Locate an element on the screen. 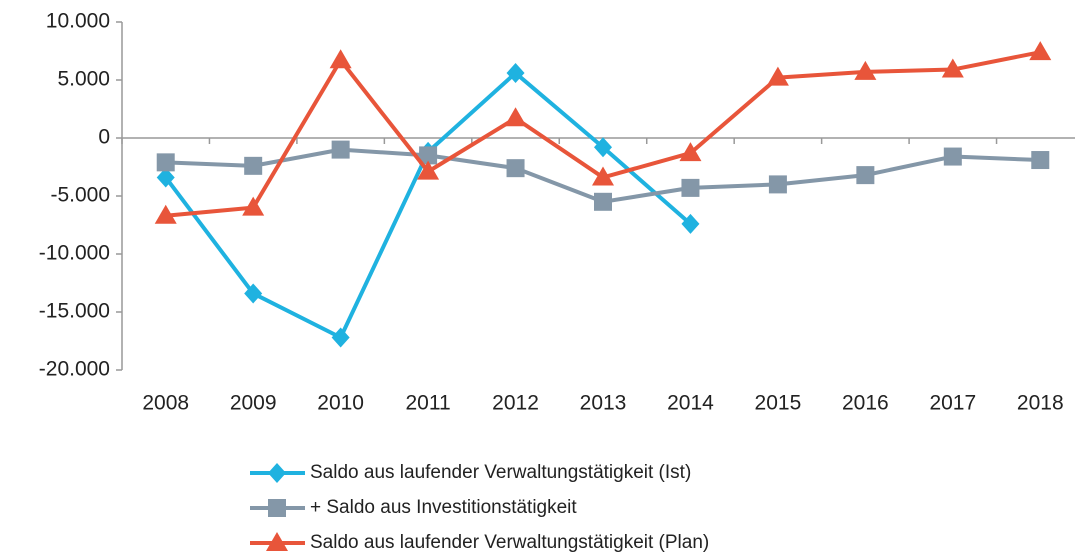 Image resolution: width=1075 pixels, height=558 pixels. x-tick-label: 2014 is located at coordinates (690, 403).